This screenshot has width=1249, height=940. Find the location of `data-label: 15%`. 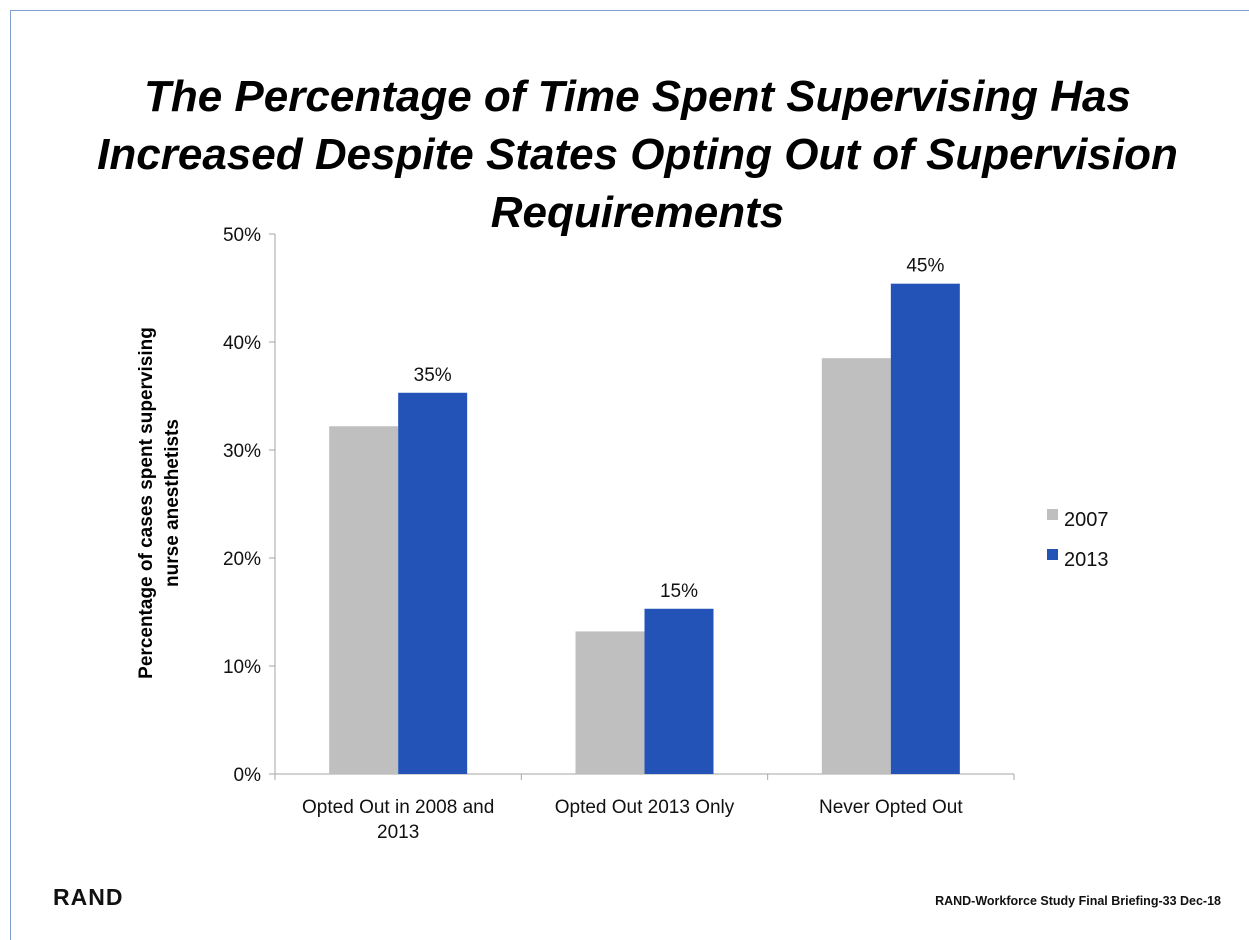

data-label: 15% is located at coordinates (679, 591).